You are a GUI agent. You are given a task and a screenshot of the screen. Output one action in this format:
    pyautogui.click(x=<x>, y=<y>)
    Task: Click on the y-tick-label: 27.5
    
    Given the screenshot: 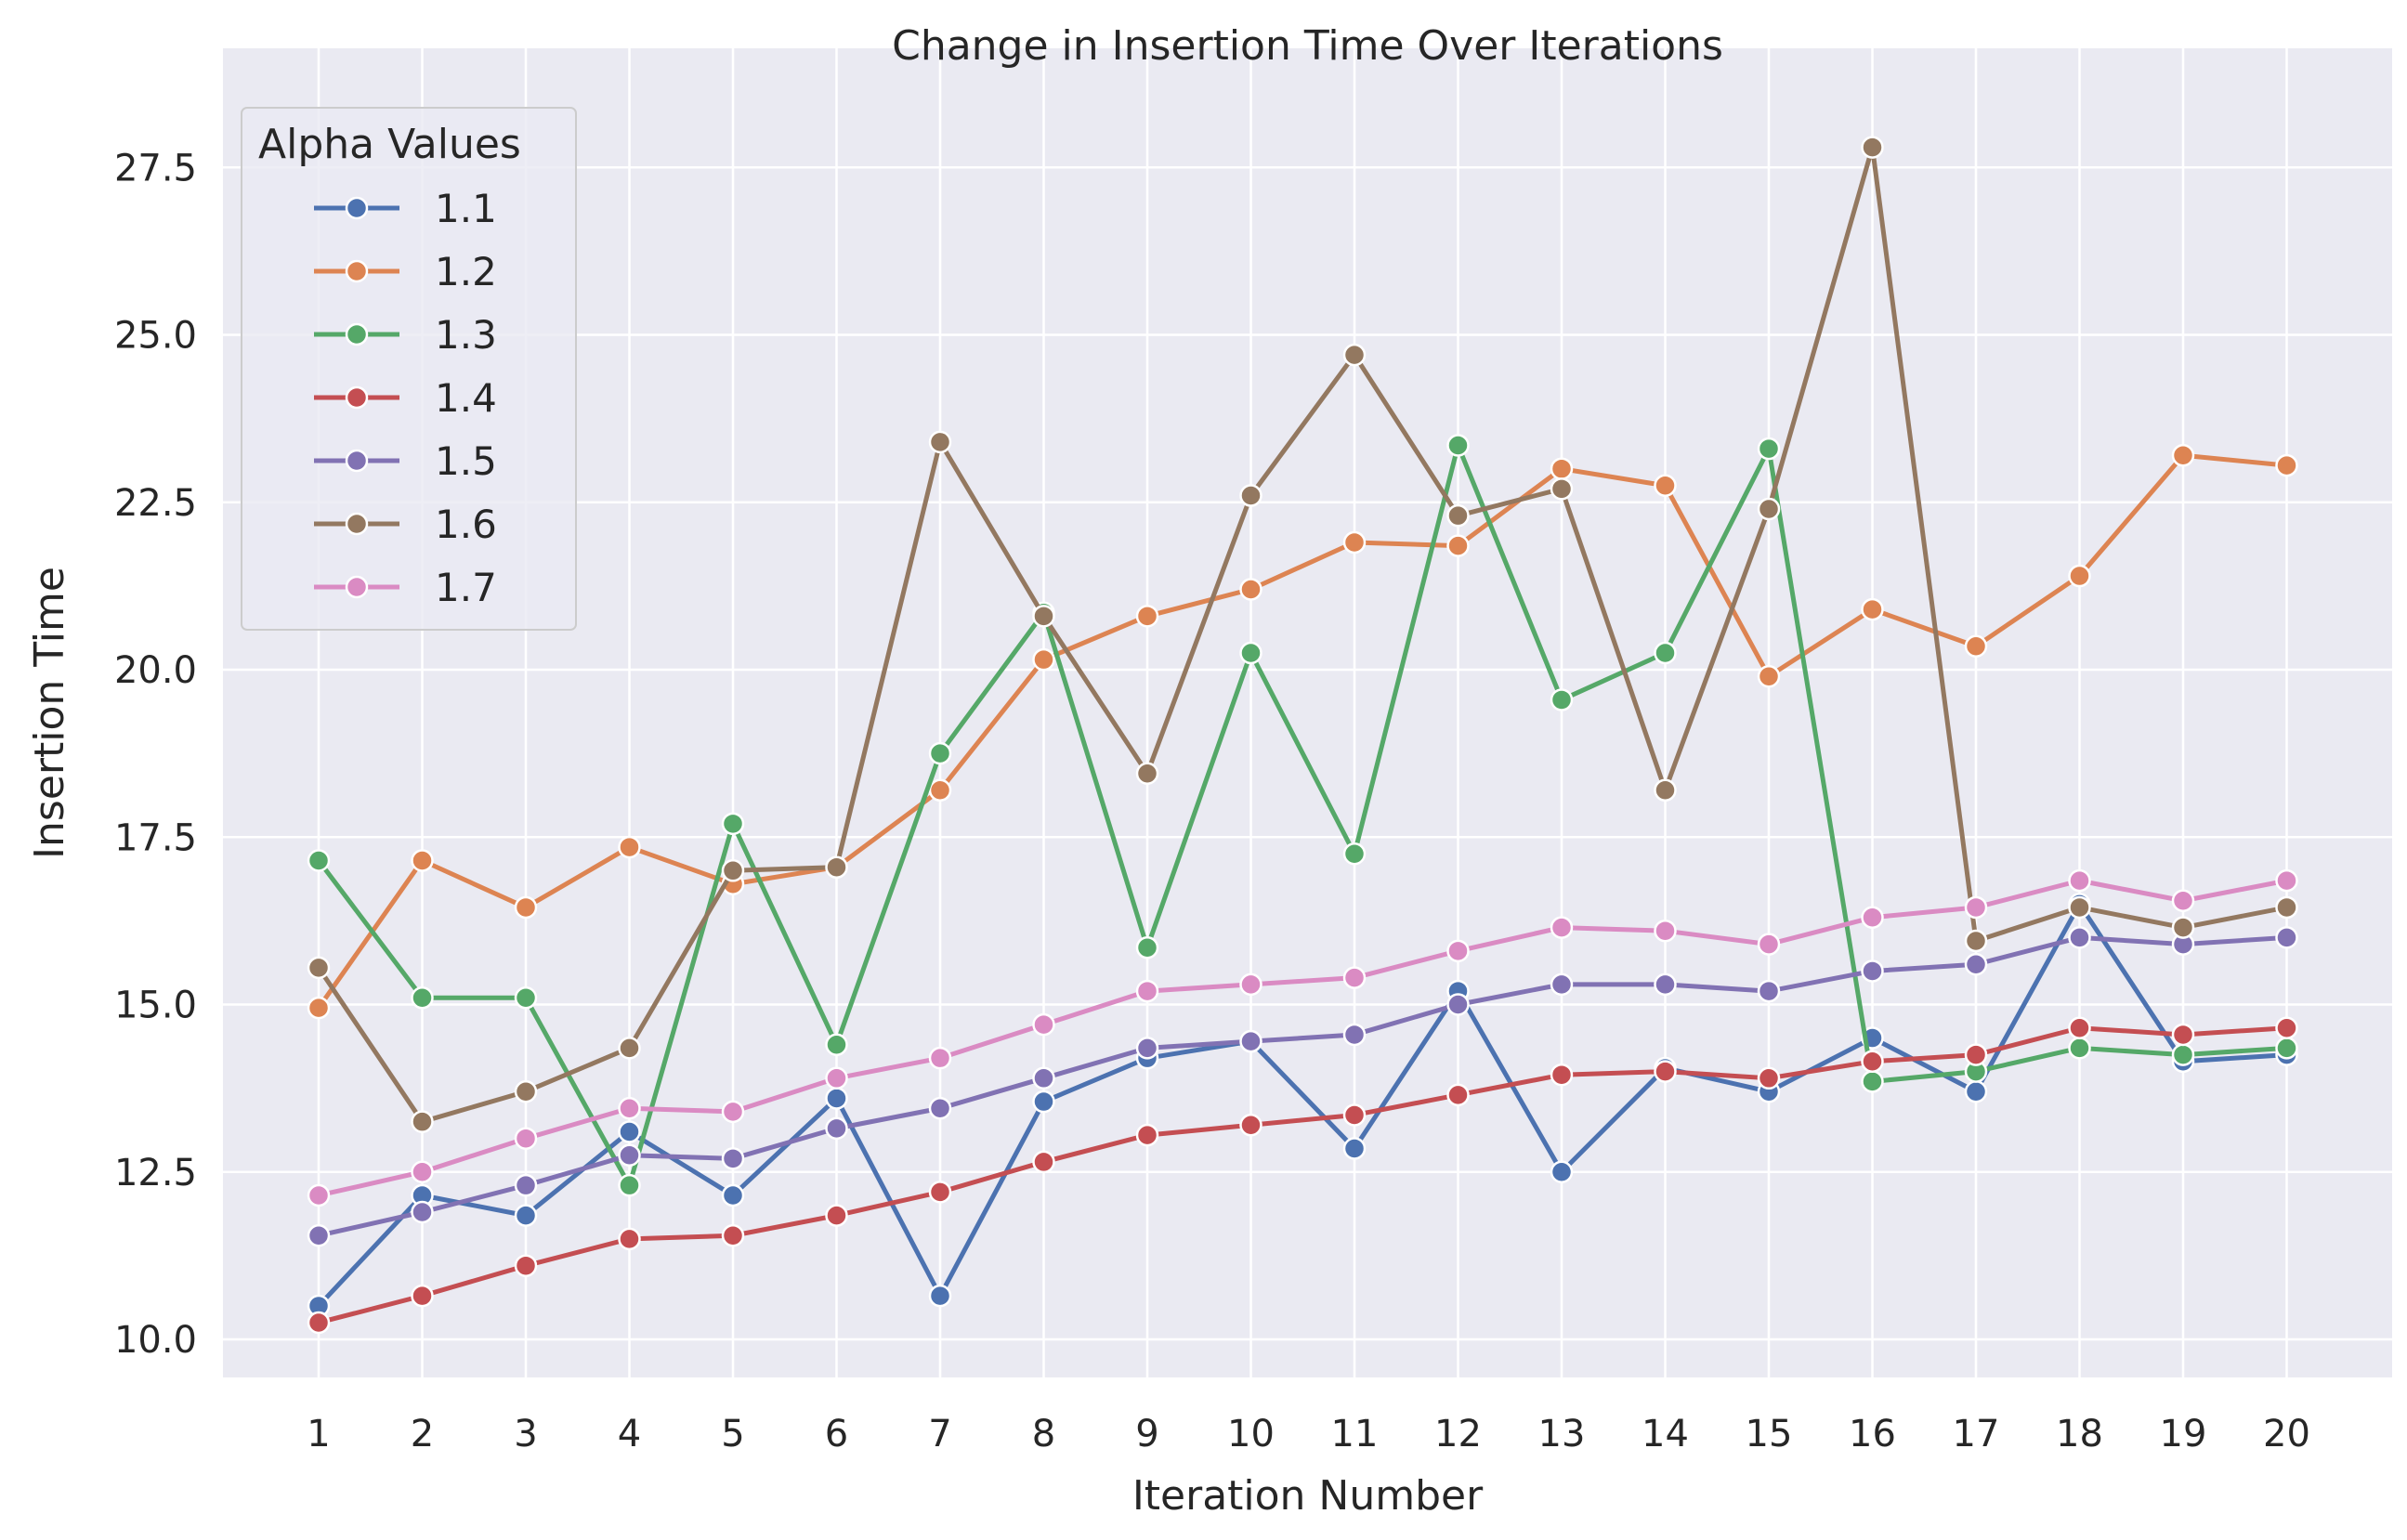 What is the action you would take?
    pyautogui.click(x=155, y=168)
    